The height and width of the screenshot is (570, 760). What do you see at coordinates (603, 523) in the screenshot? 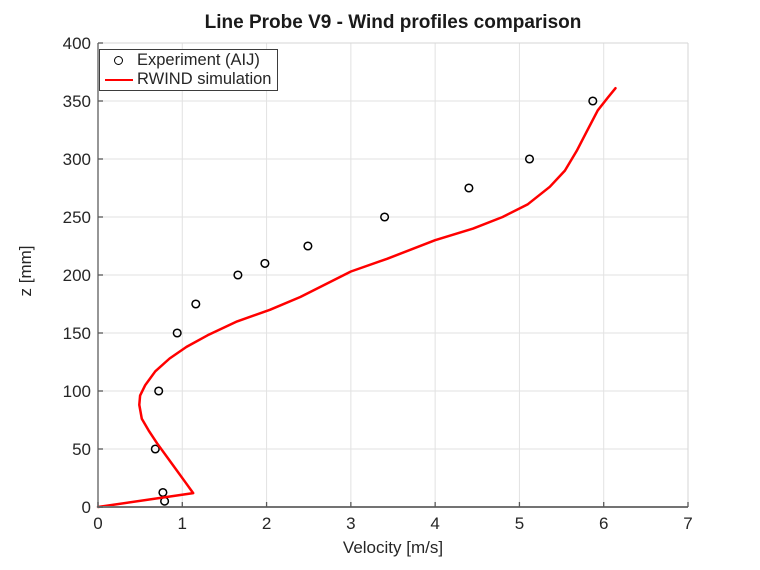
I see `x-tick-label: 6` at bounding box center [603, 523].